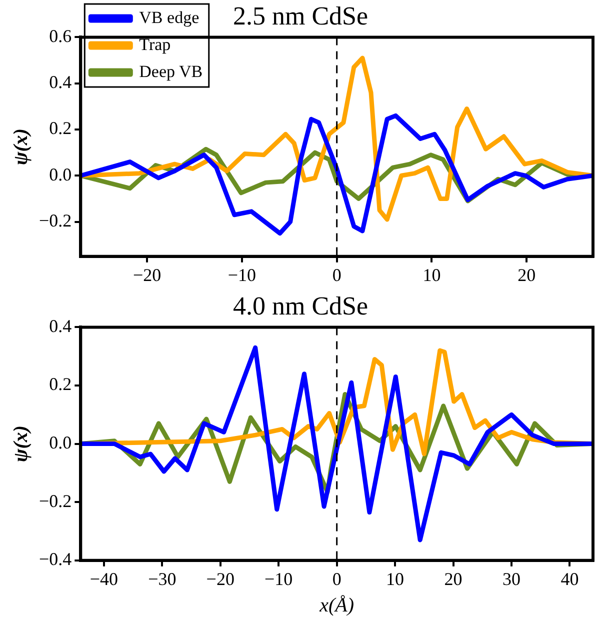 The image size is (596, 618). What do you see at coordinates (511, 578) in the screenshot?
I see `x-tick-label: 30` at bounding box center [511, 578].